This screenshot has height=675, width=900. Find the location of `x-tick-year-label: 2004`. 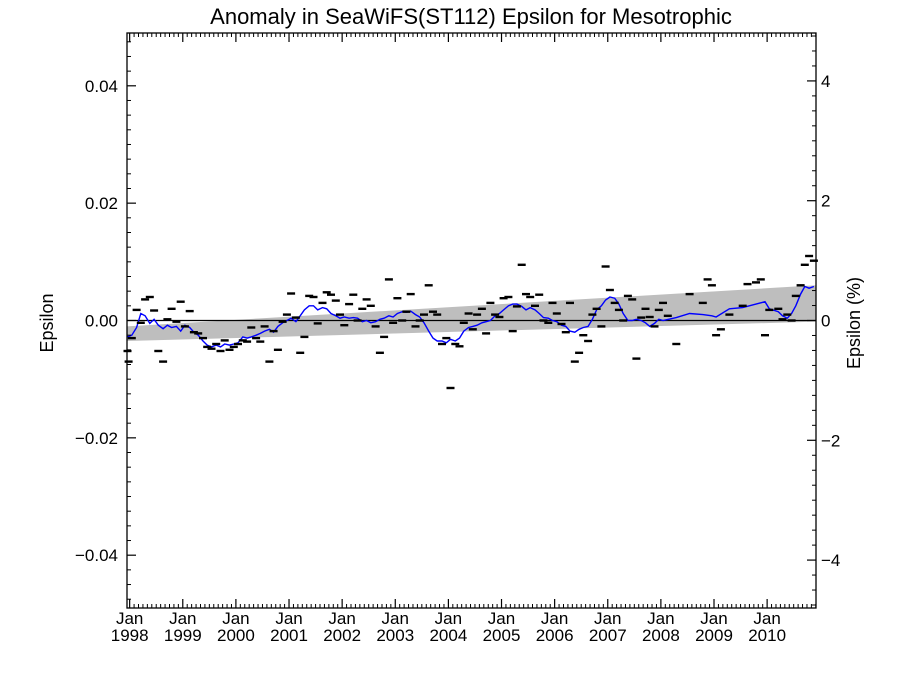

x-tick-year-label: 2004 is located at coordinates (448, 635).